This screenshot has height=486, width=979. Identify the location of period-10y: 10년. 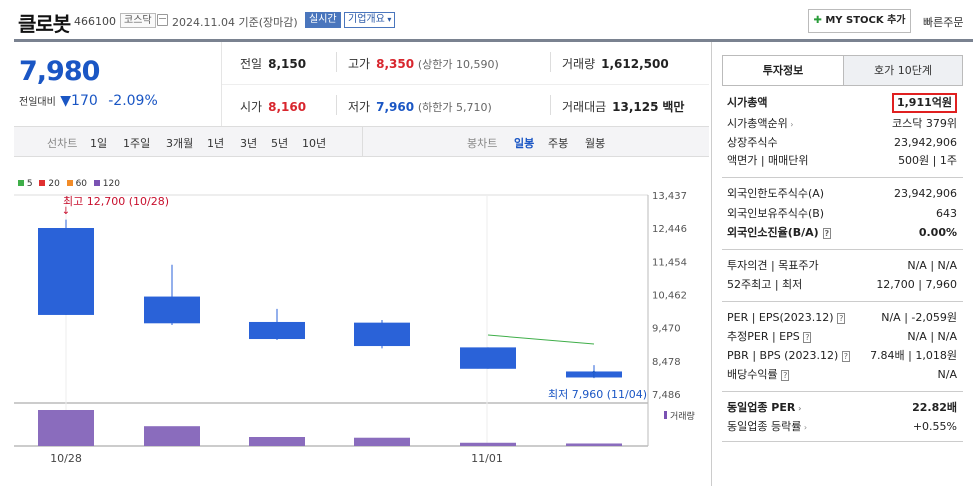
(314, 143).